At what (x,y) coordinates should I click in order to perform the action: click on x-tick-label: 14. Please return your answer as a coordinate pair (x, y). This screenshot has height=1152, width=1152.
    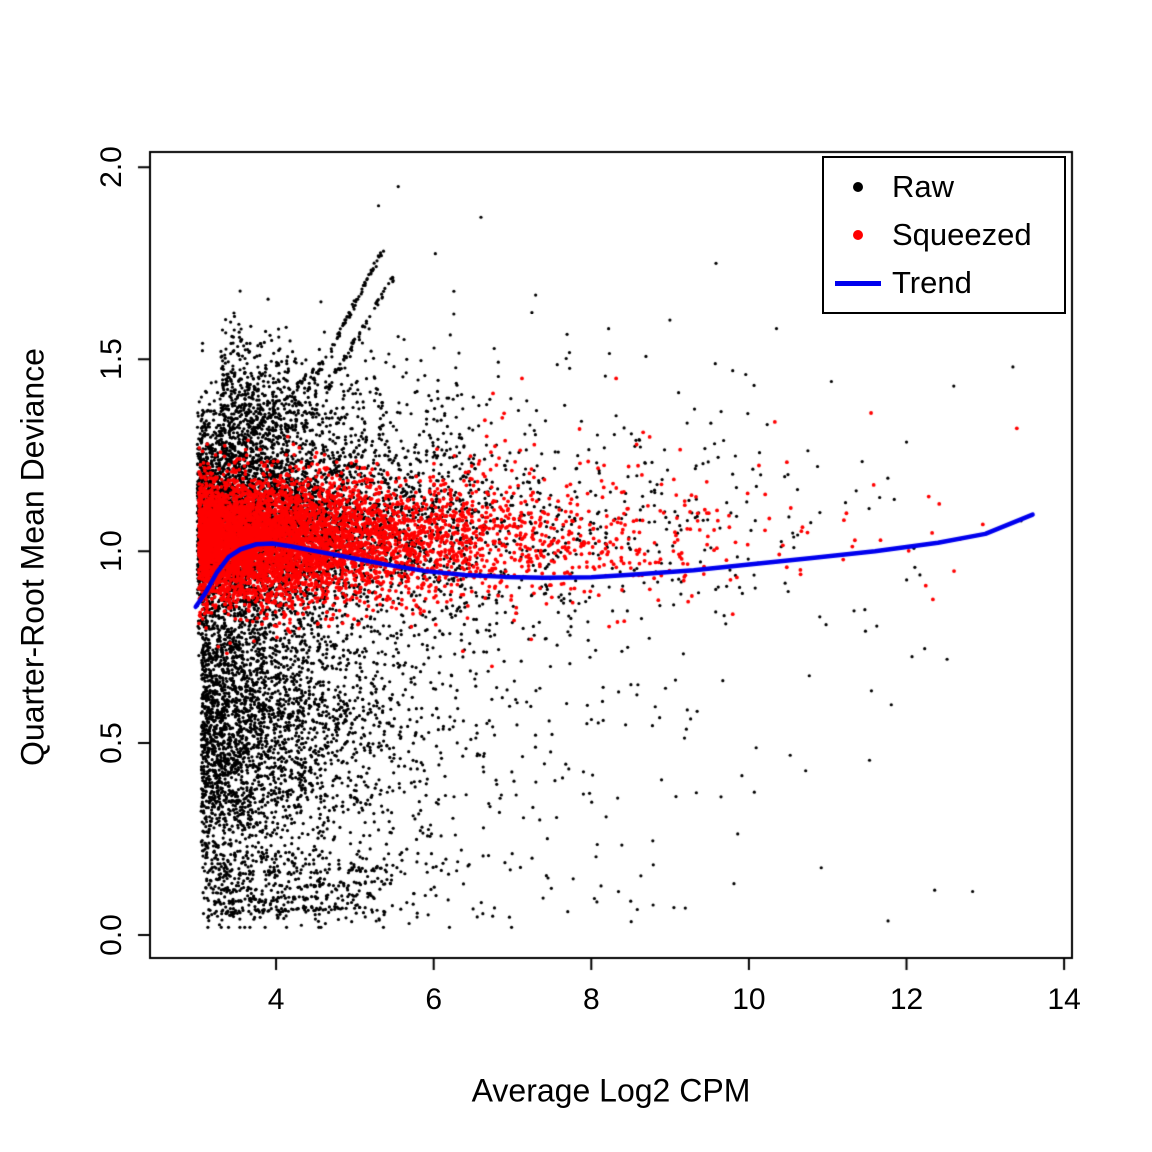
    Looking at the image, I should click on (1064, 999).